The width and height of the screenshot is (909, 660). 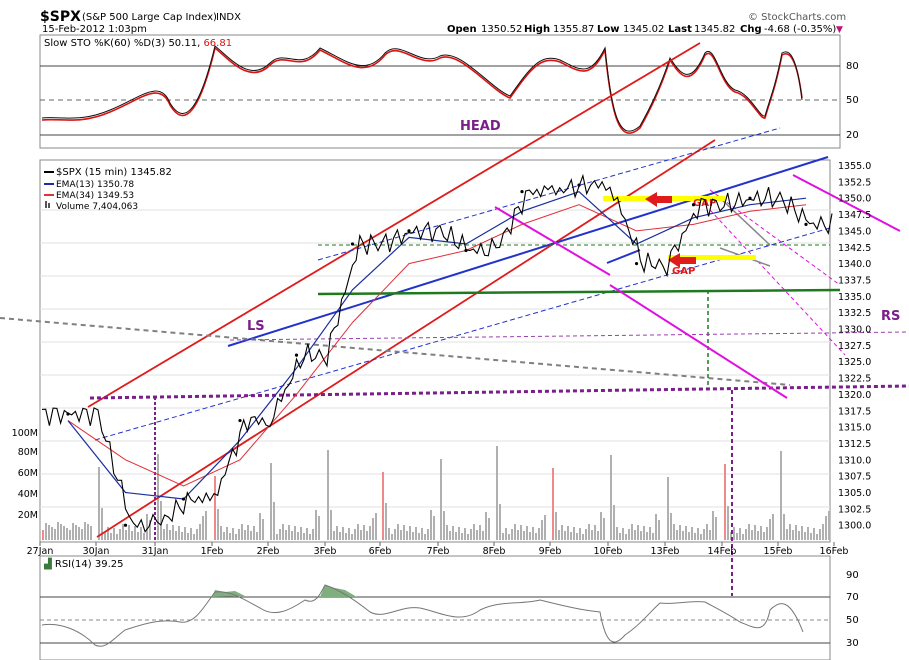 I want to click on stoch-d-line, so click(x=422, y=90).